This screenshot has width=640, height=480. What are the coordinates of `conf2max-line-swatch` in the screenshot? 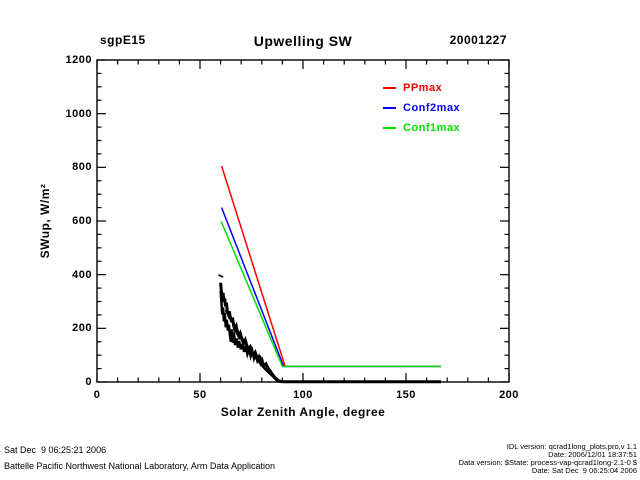 It's located at (389, 108).